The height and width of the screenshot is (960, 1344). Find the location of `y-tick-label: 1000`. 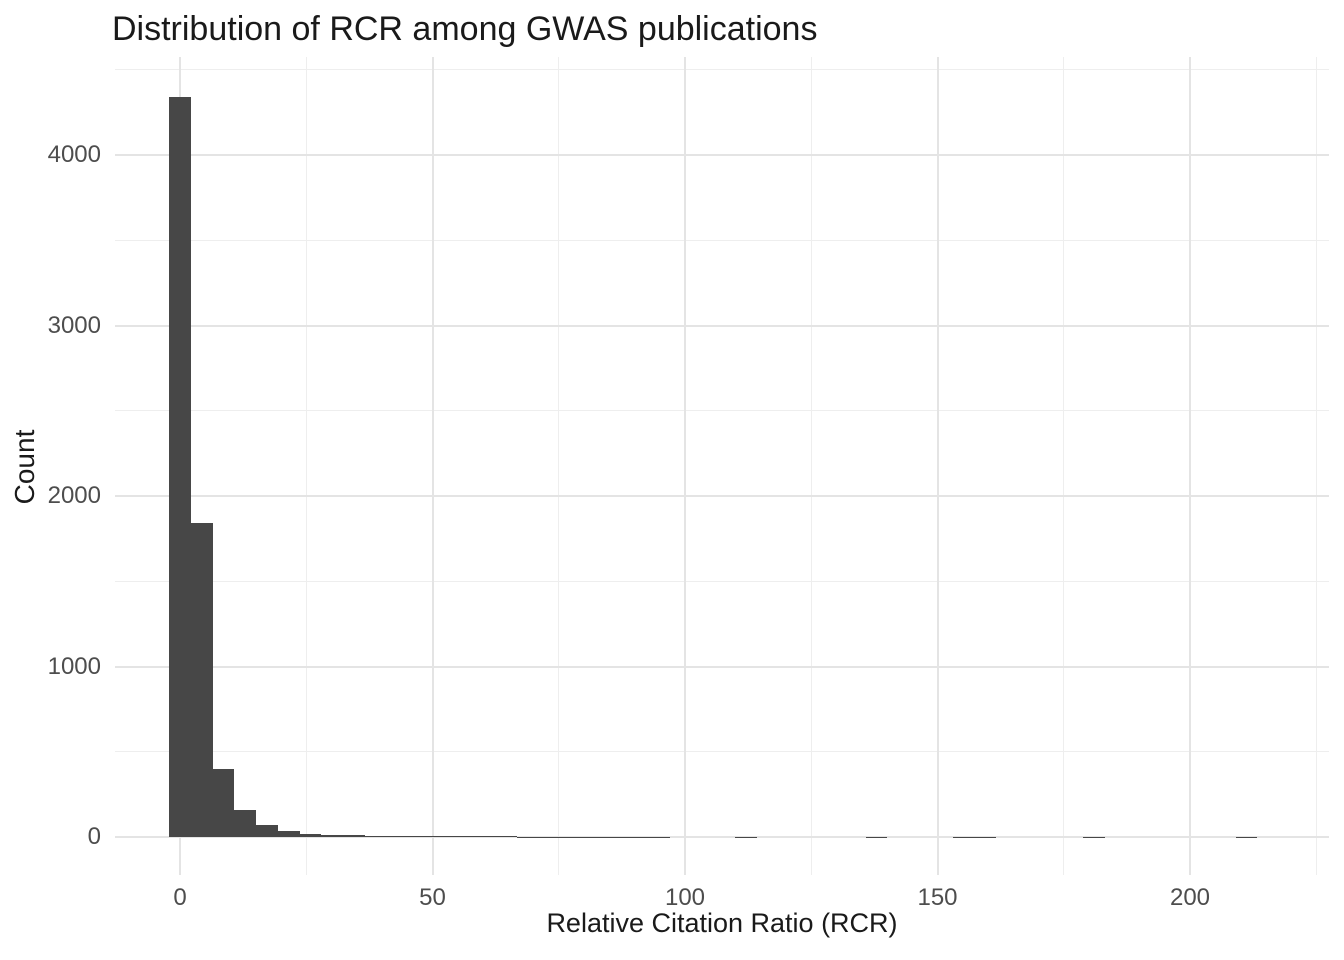

y-tick-label: 1000 is located at coordinates (74, 666).